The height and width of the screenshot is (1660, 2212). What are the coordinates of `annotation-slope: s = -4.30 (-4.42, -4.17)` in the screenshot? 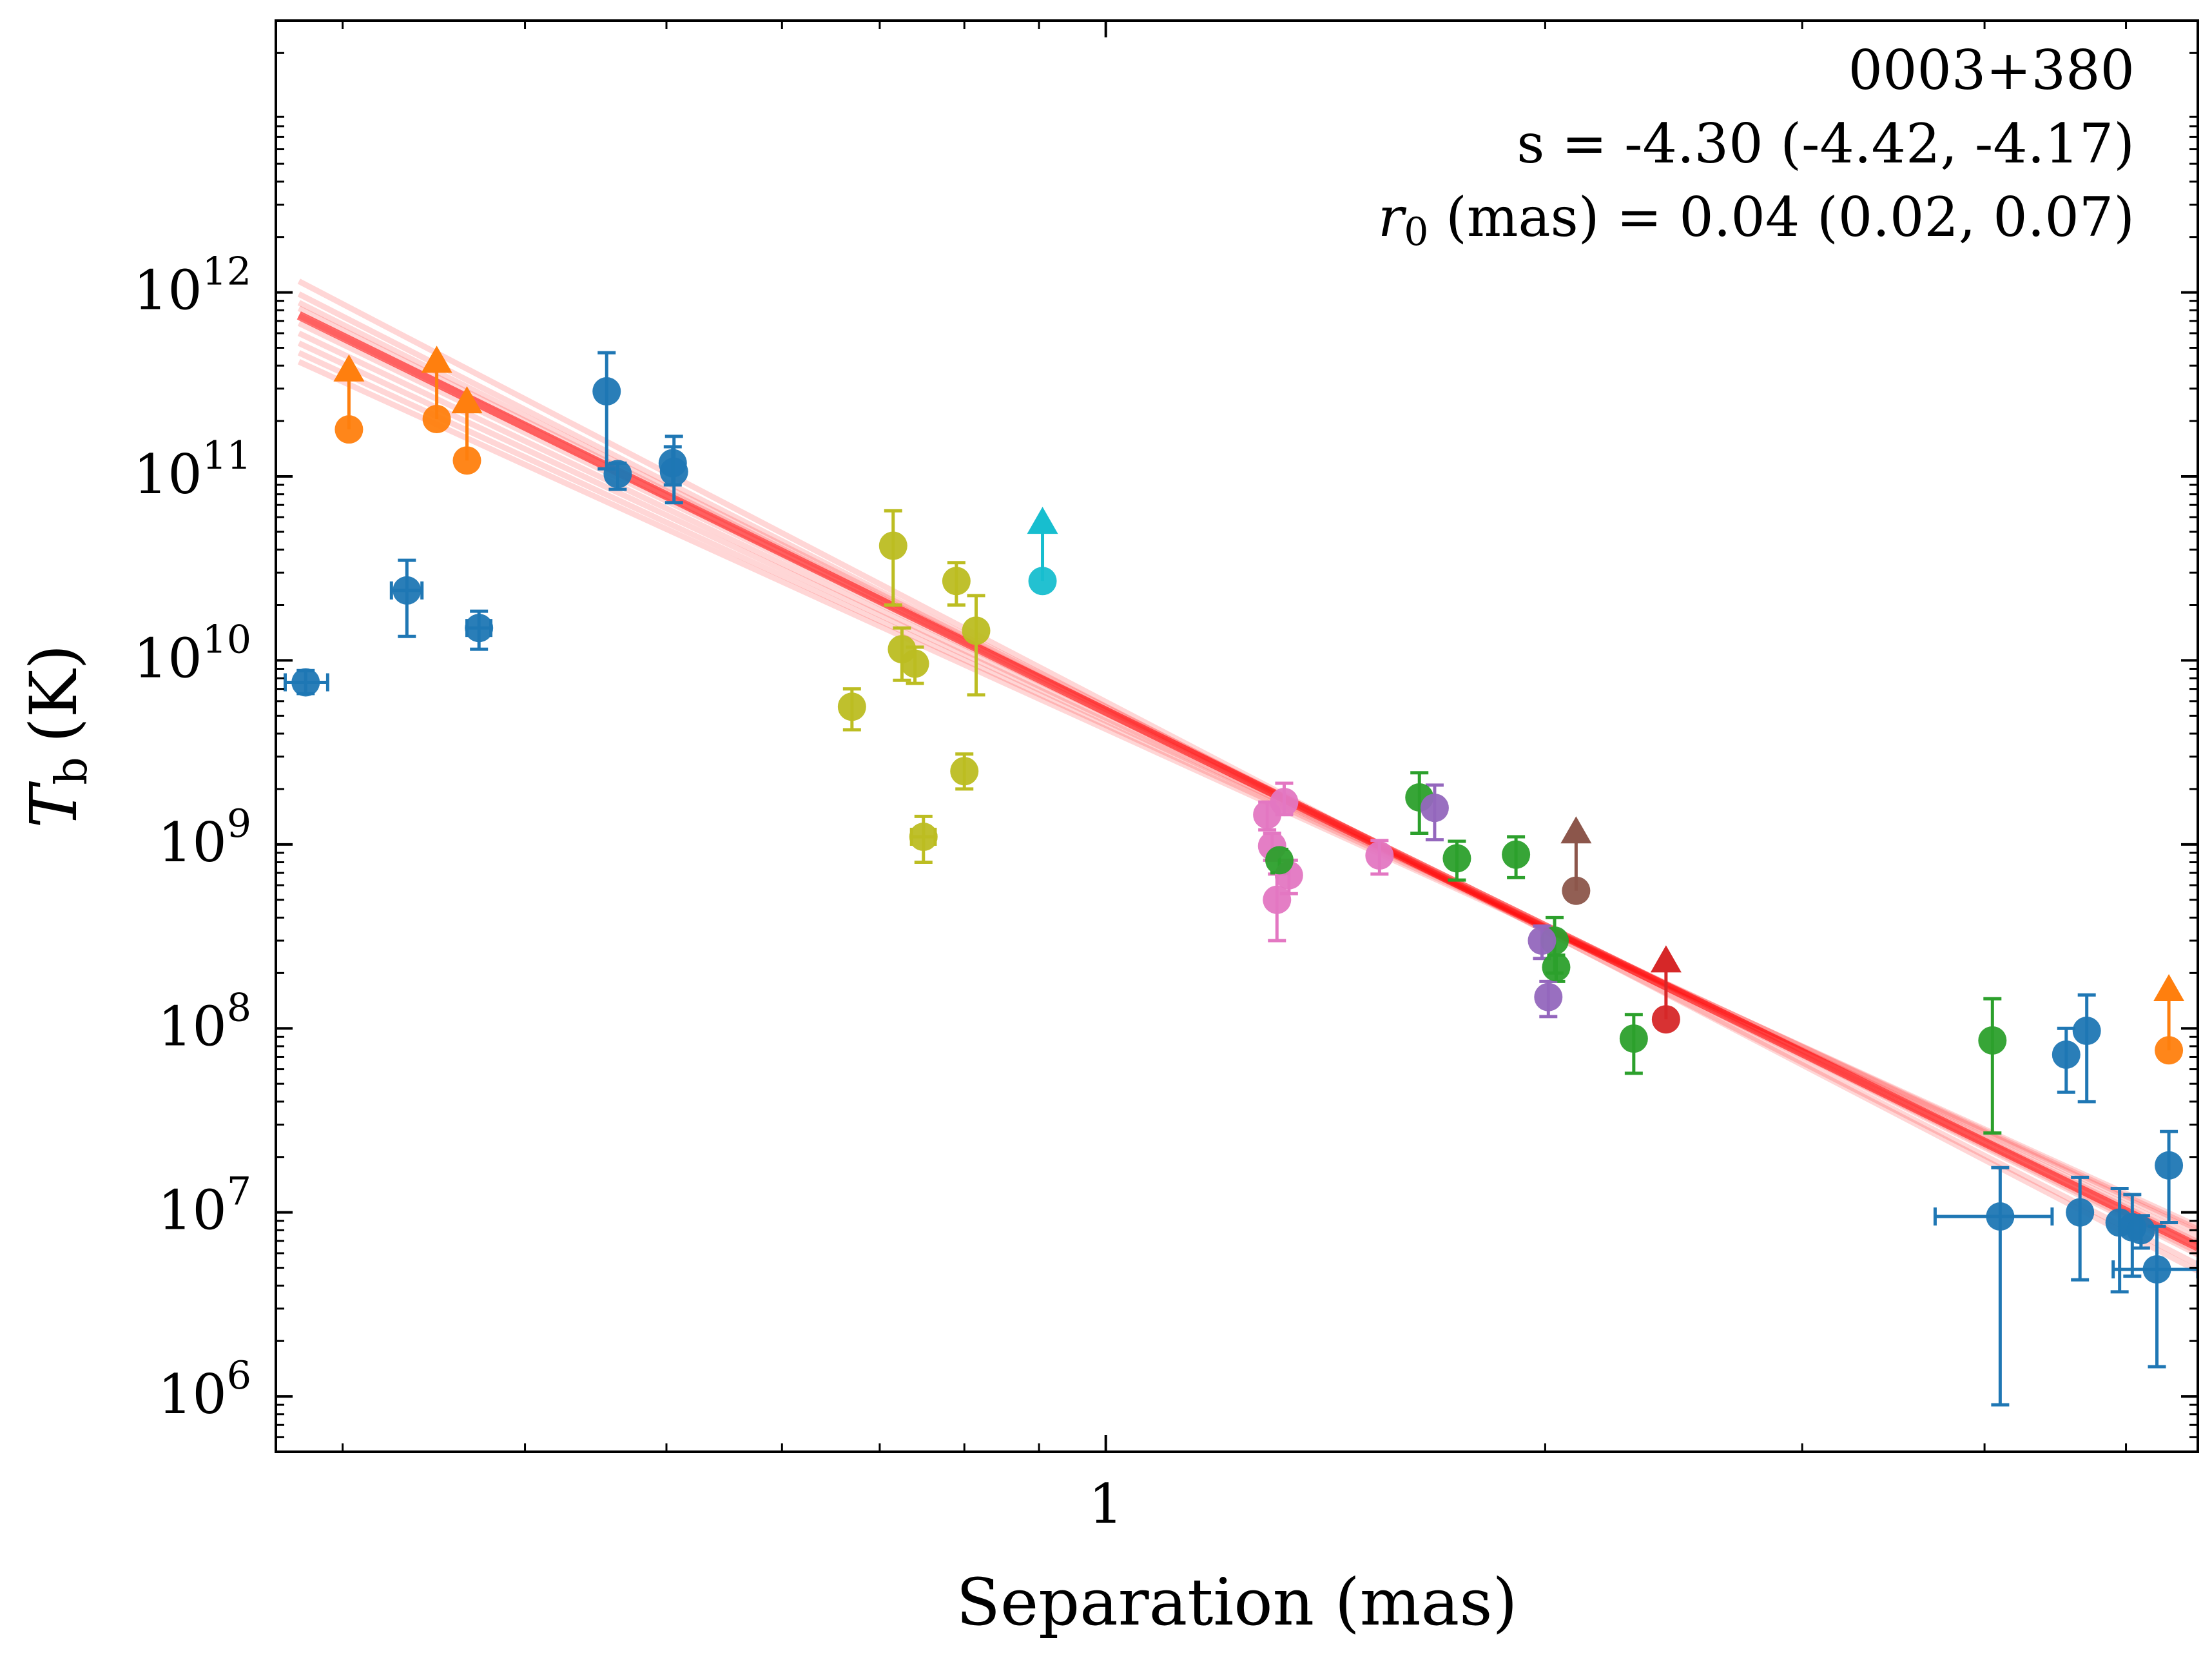 It's located at (1826, 143).